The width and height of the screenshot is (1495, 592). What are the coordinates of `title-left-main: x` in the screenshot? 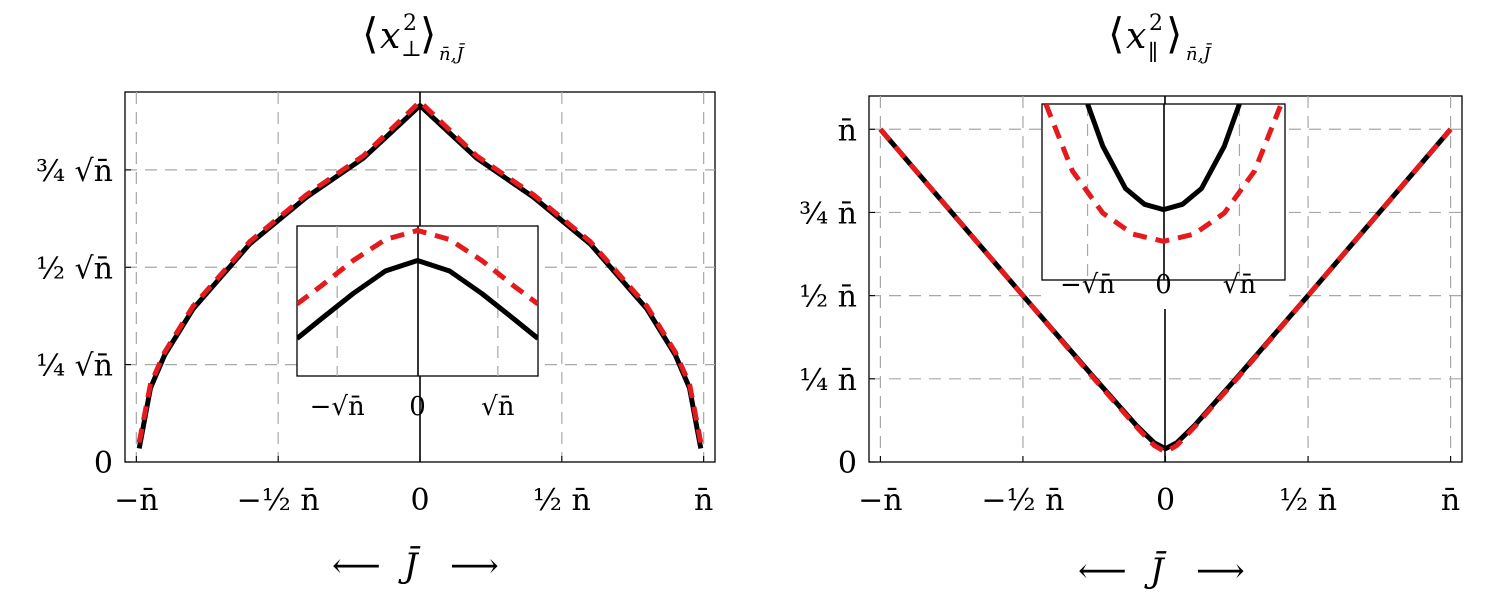 It's located at (390, 36).